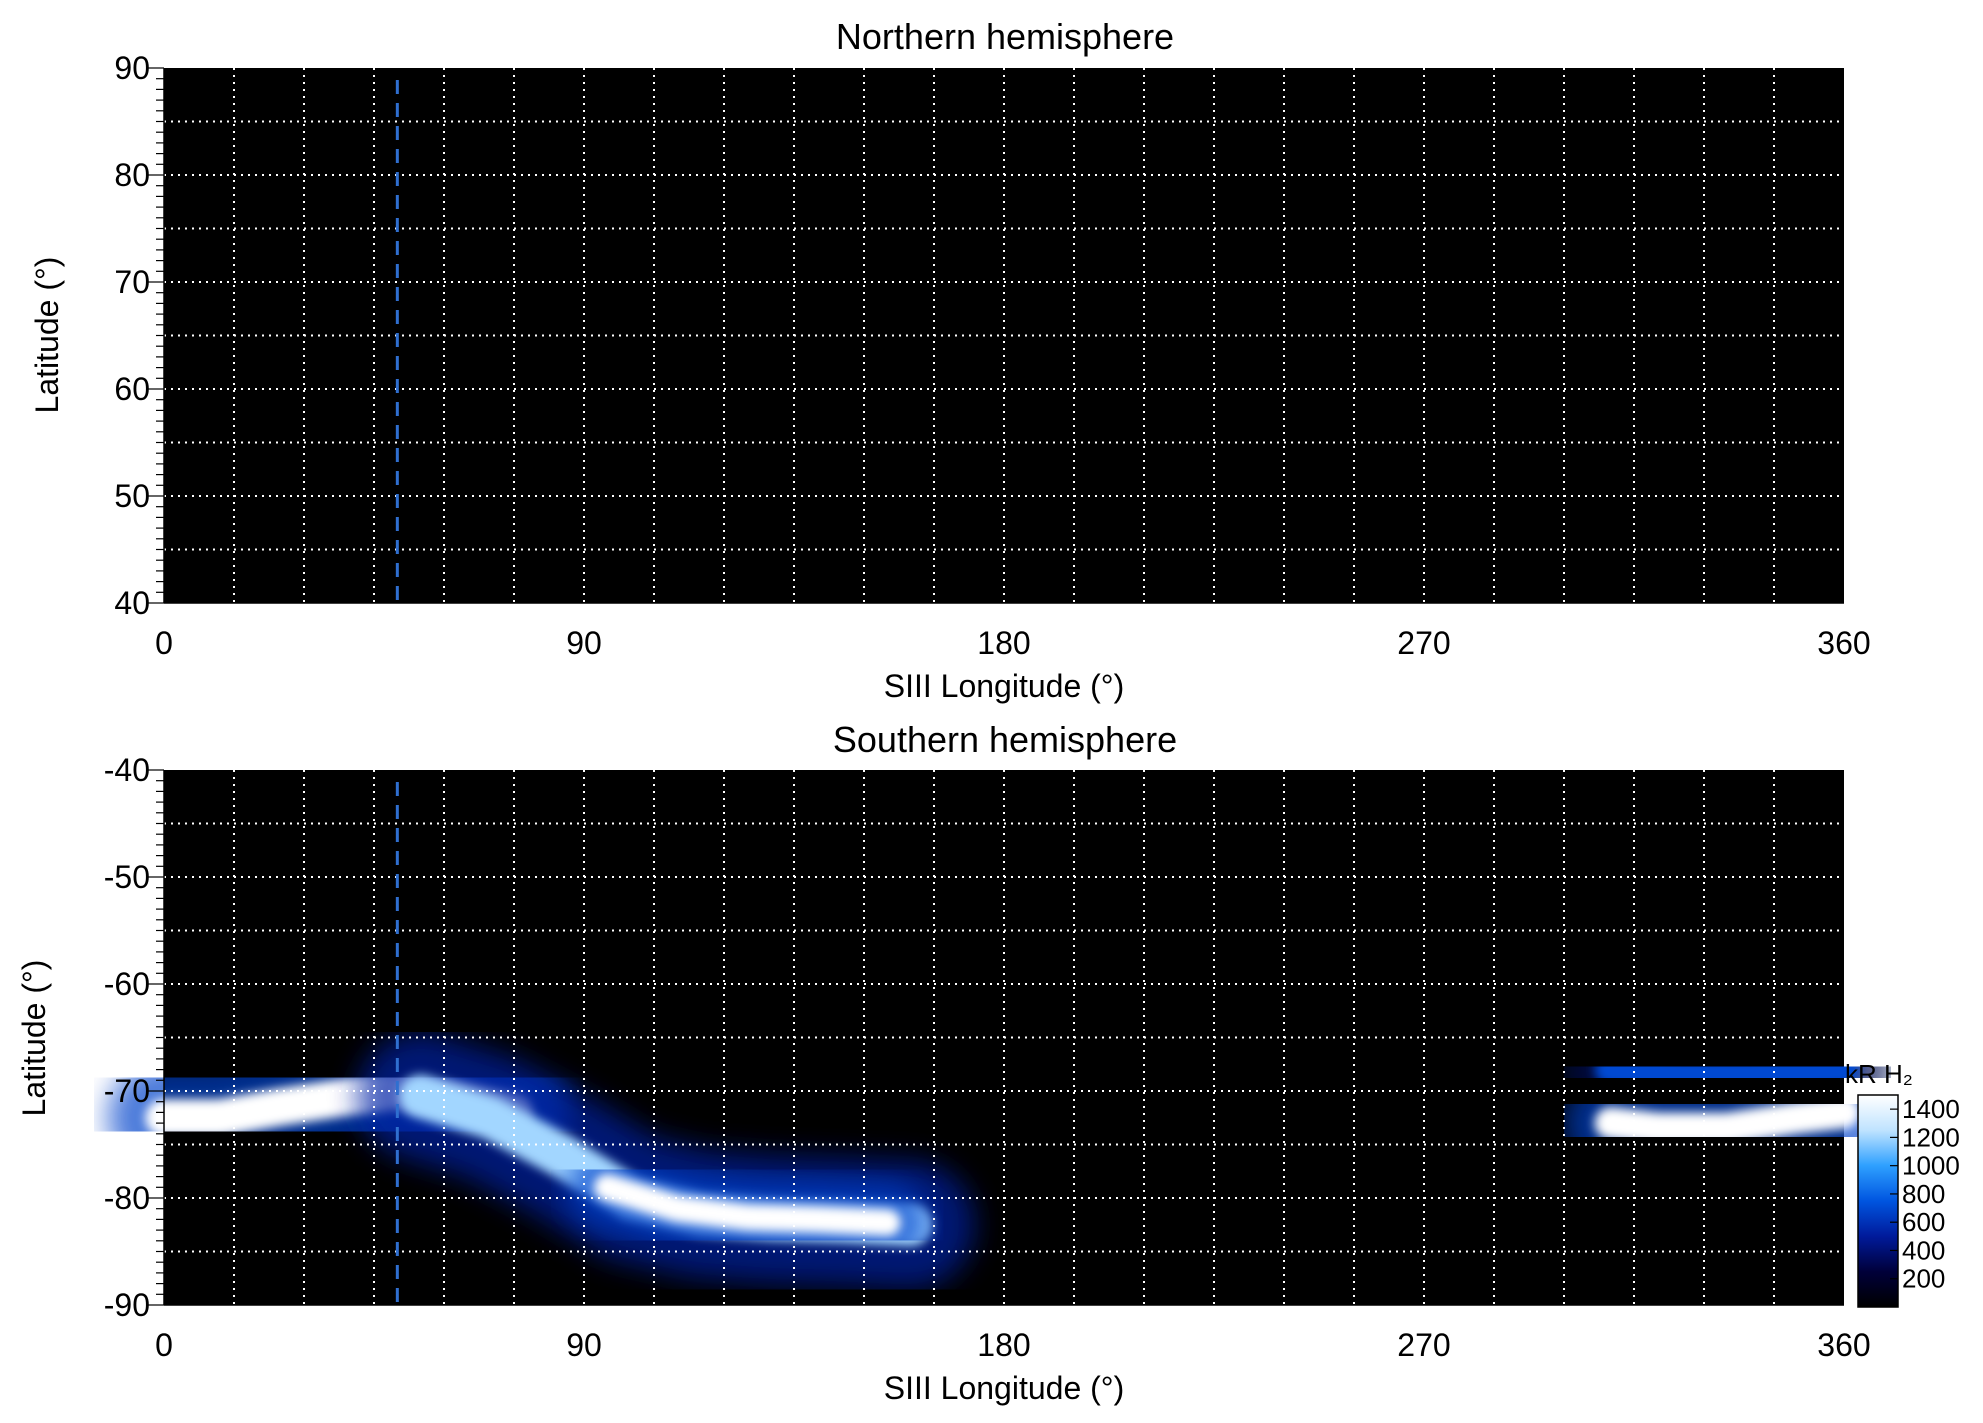 This screenshot has width=1983, height=1423. What do you see at coordinates (132, 68) in the screenshot?
I see `y-tick-label: 90` at bounding box center [132, 68].